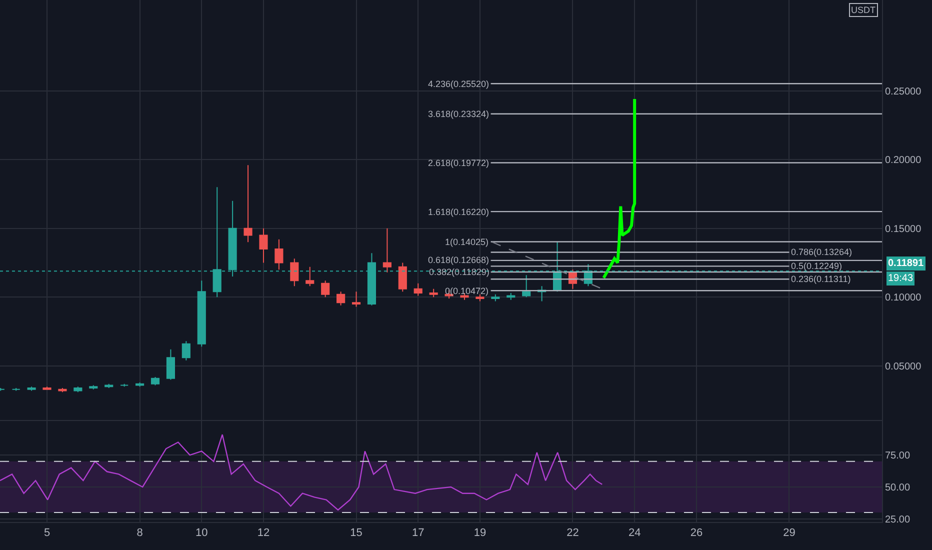 The image size is (932, 550). Describe the element at coordinates (903, 298) in the screenshot. I see `y-tick-label: 0.10000` at that location.